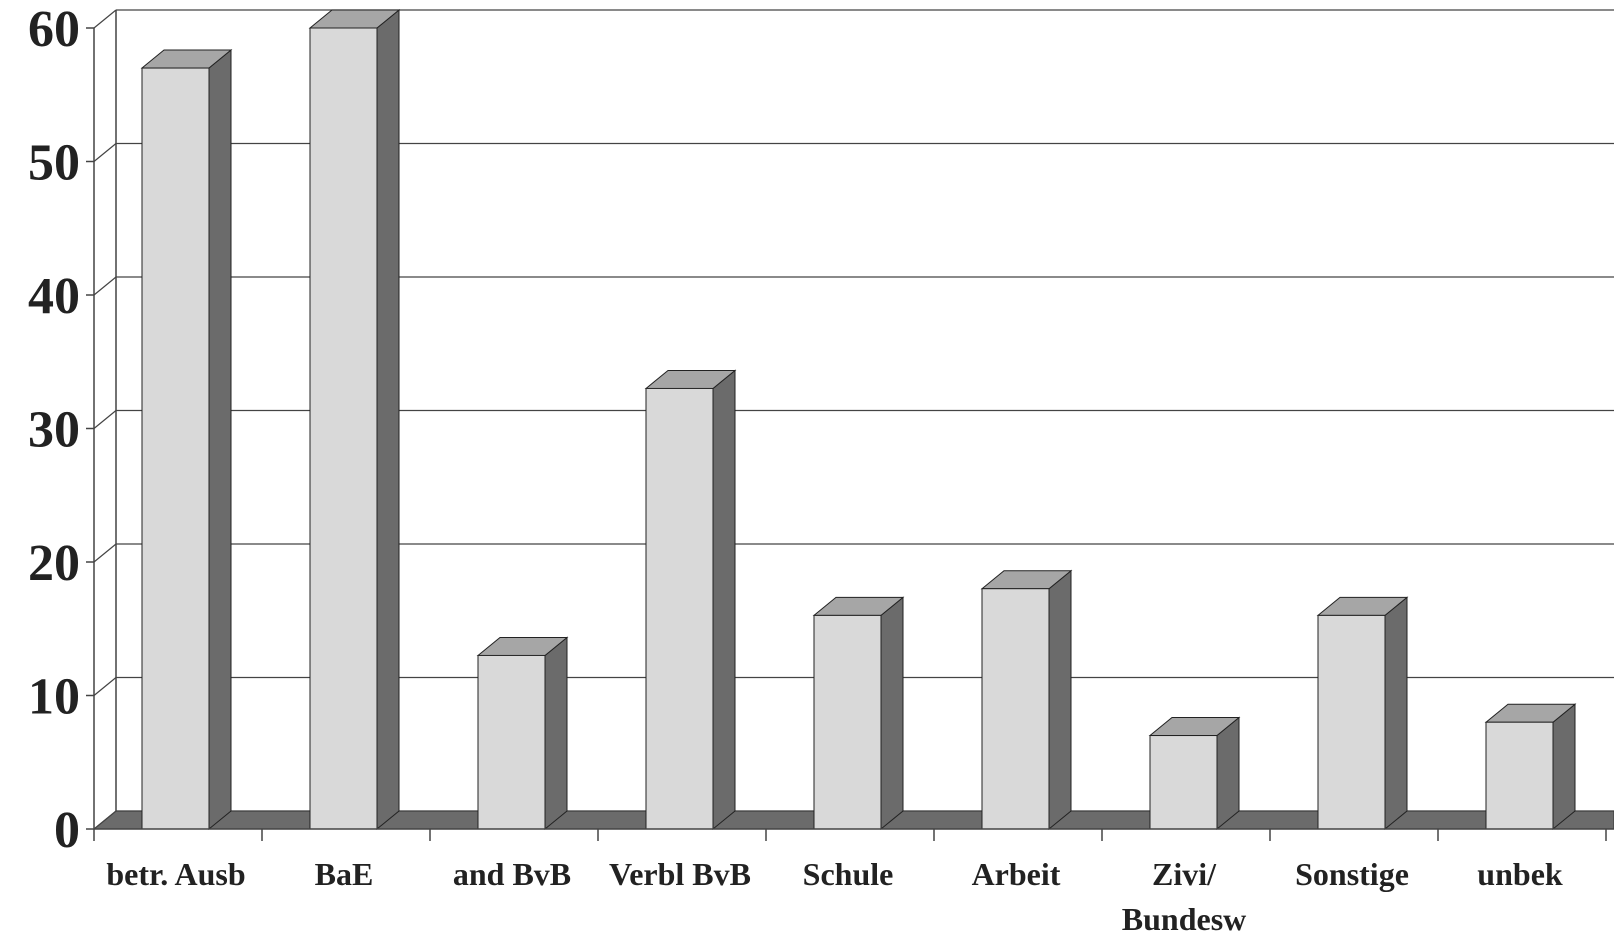 The image size is (1614, 939). I want to click on x-tick-label: BaE, so click(344, 874).